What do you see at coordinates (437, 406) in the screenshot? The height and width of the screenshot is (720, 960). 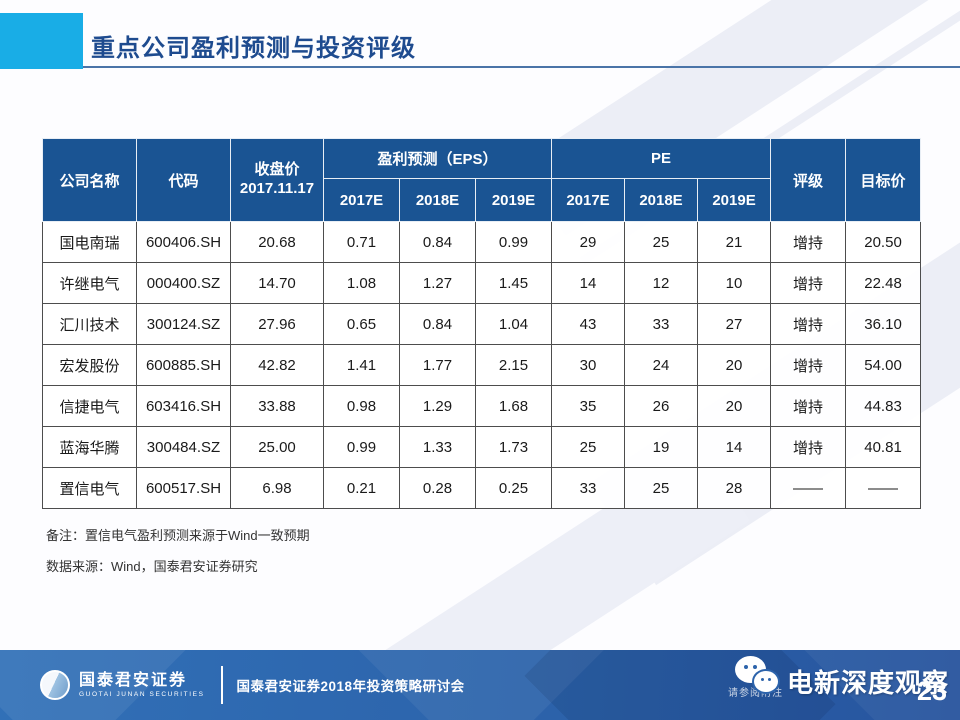 I see `eps-2018e-cell: 1.29` at bounding box center [437, 406].